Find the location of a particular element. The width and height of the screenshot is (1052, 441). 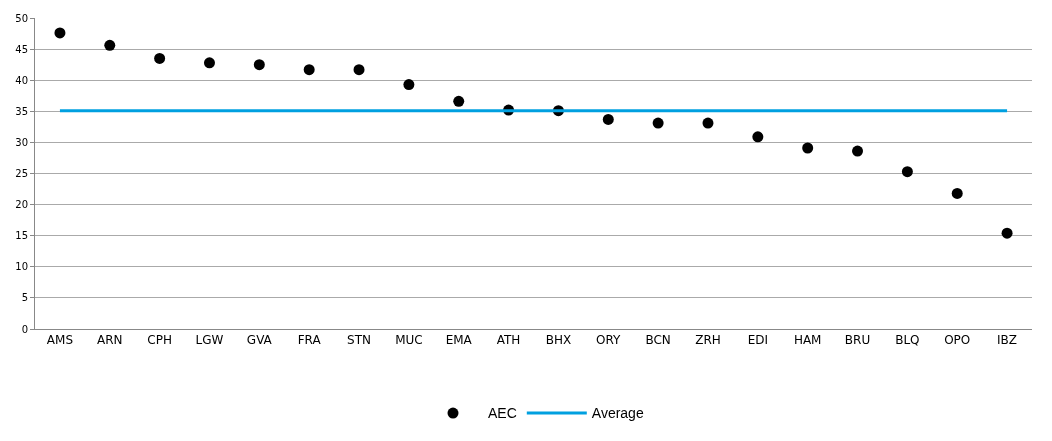

x-tick-label: BLQ is located at coordinates (907, 340).